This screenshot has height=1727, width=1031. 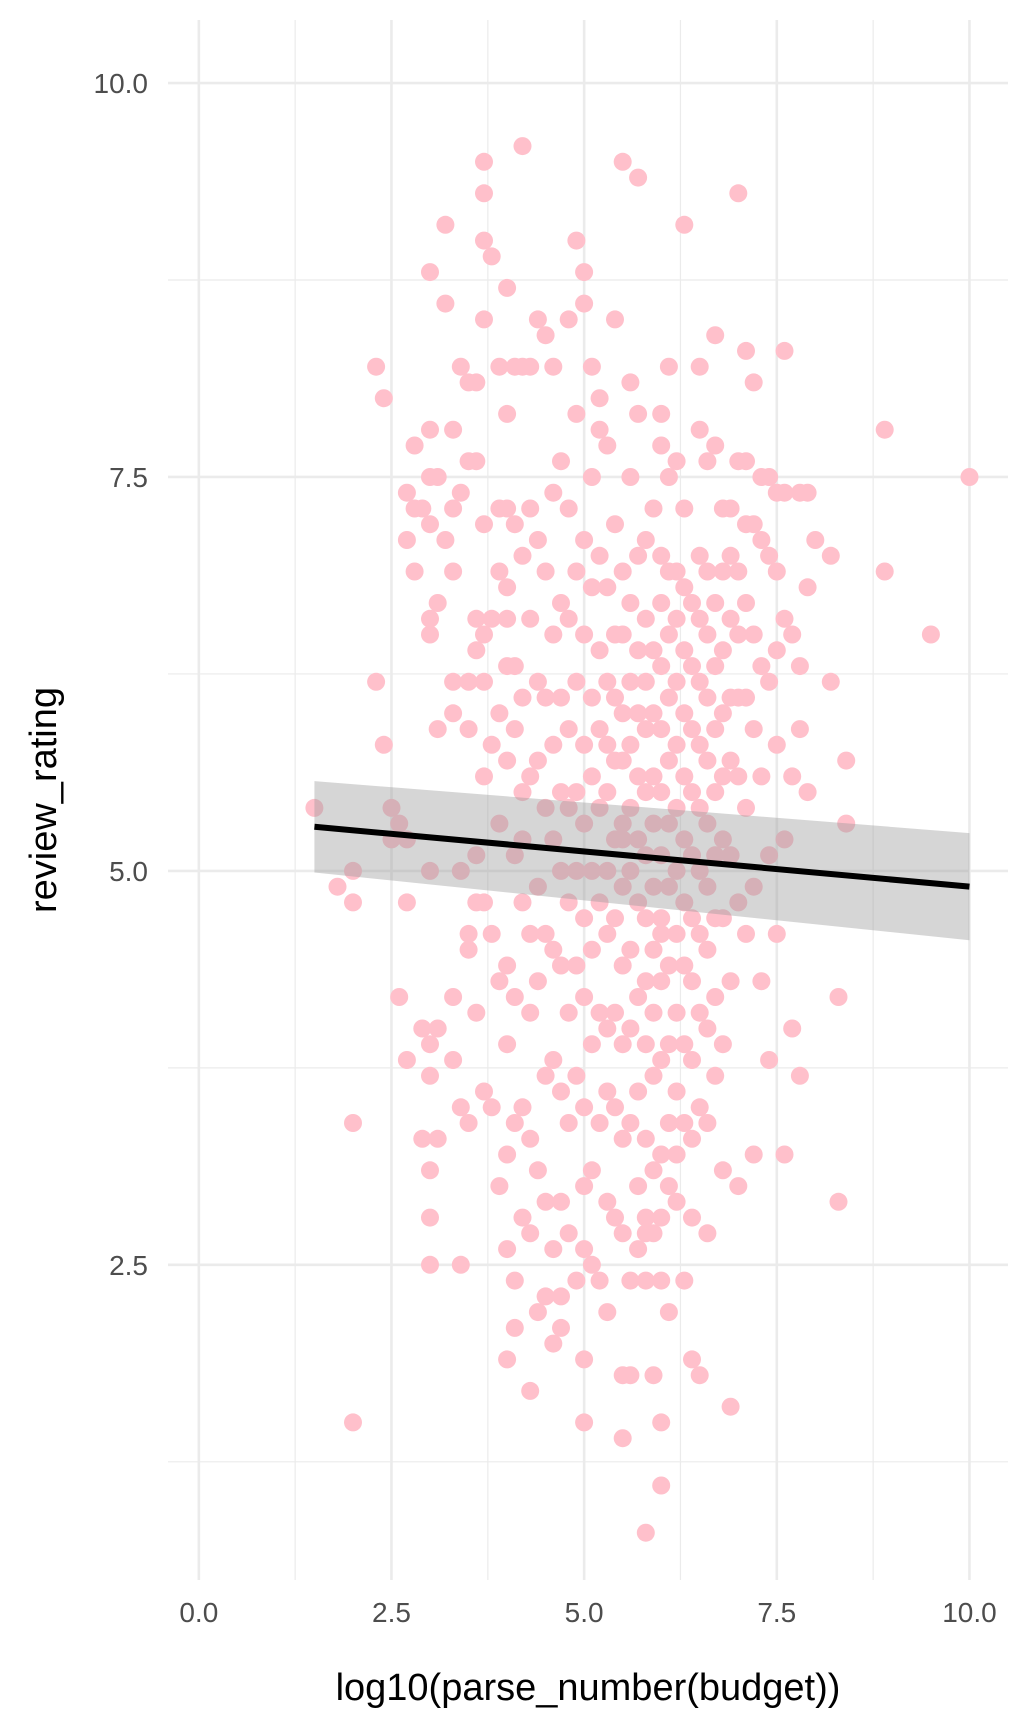 I want to click on x-tick-label: 10.0, so click(x=969, y=1612).